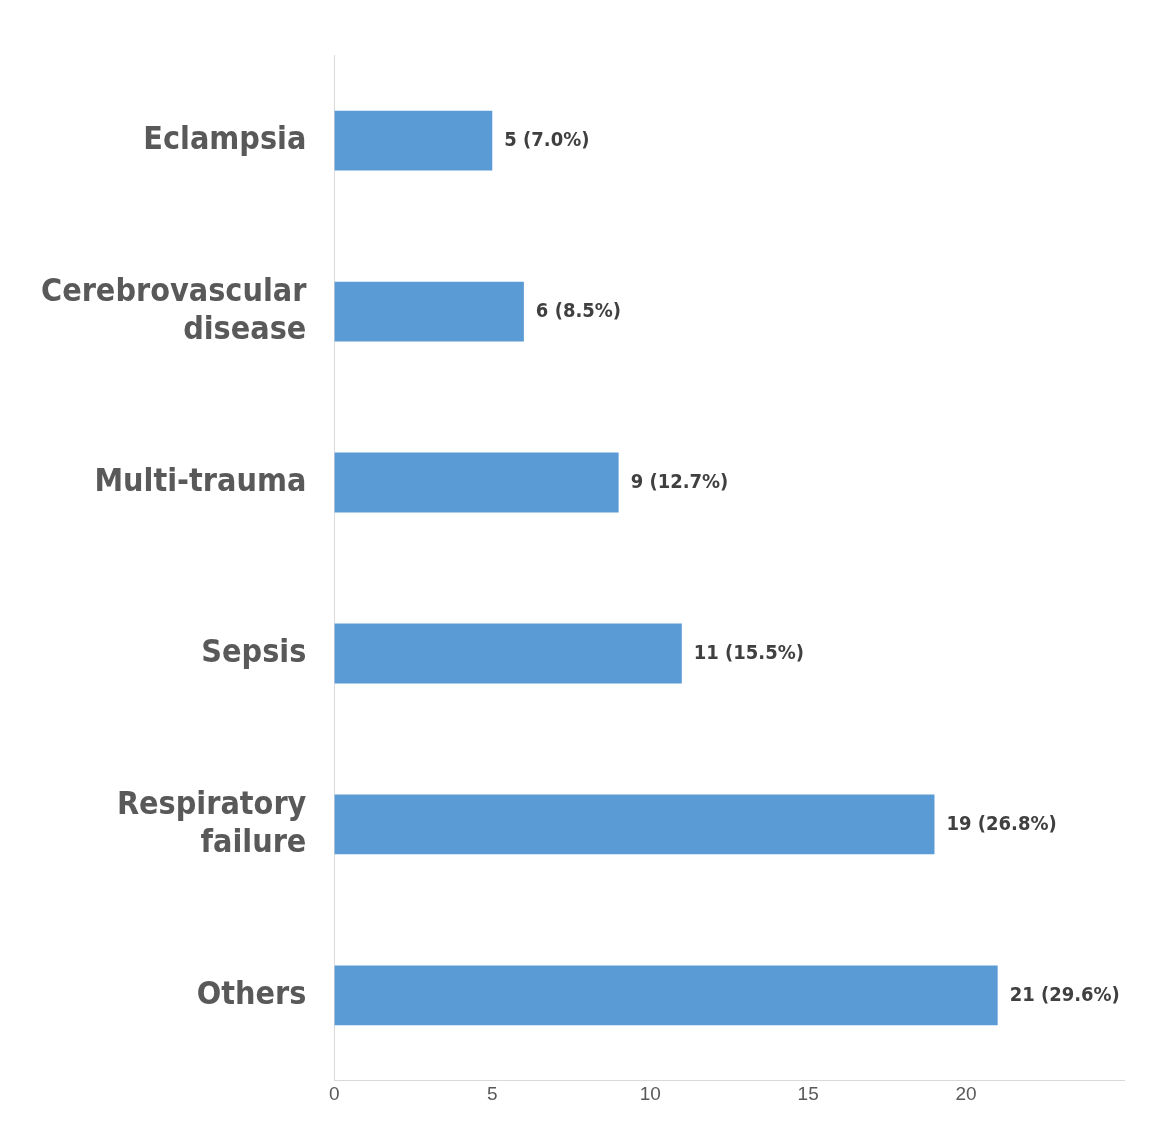  Describe the element at coordinates (650, 1094) in the screenshot. I see `x-tick-label: 10` at that location.